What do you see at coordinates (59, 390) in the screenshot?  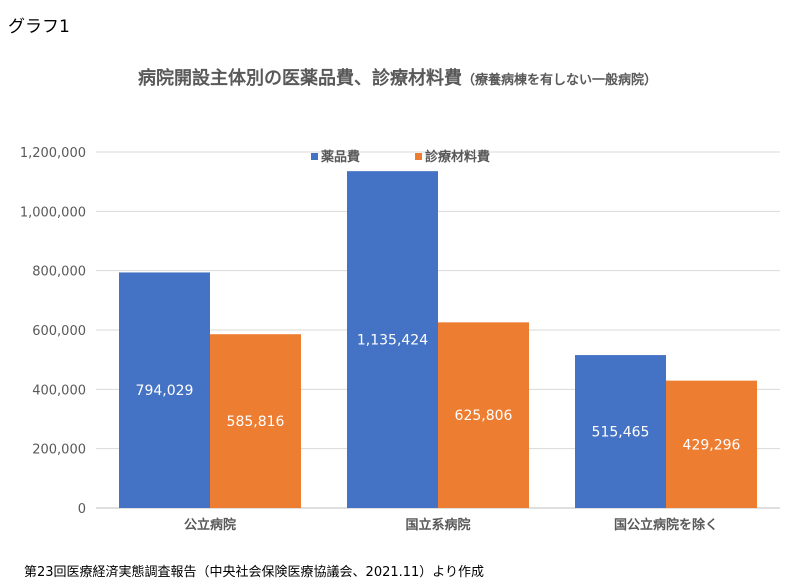 I see `y-tick-label: 400,000` at bounding box center [59, 390].